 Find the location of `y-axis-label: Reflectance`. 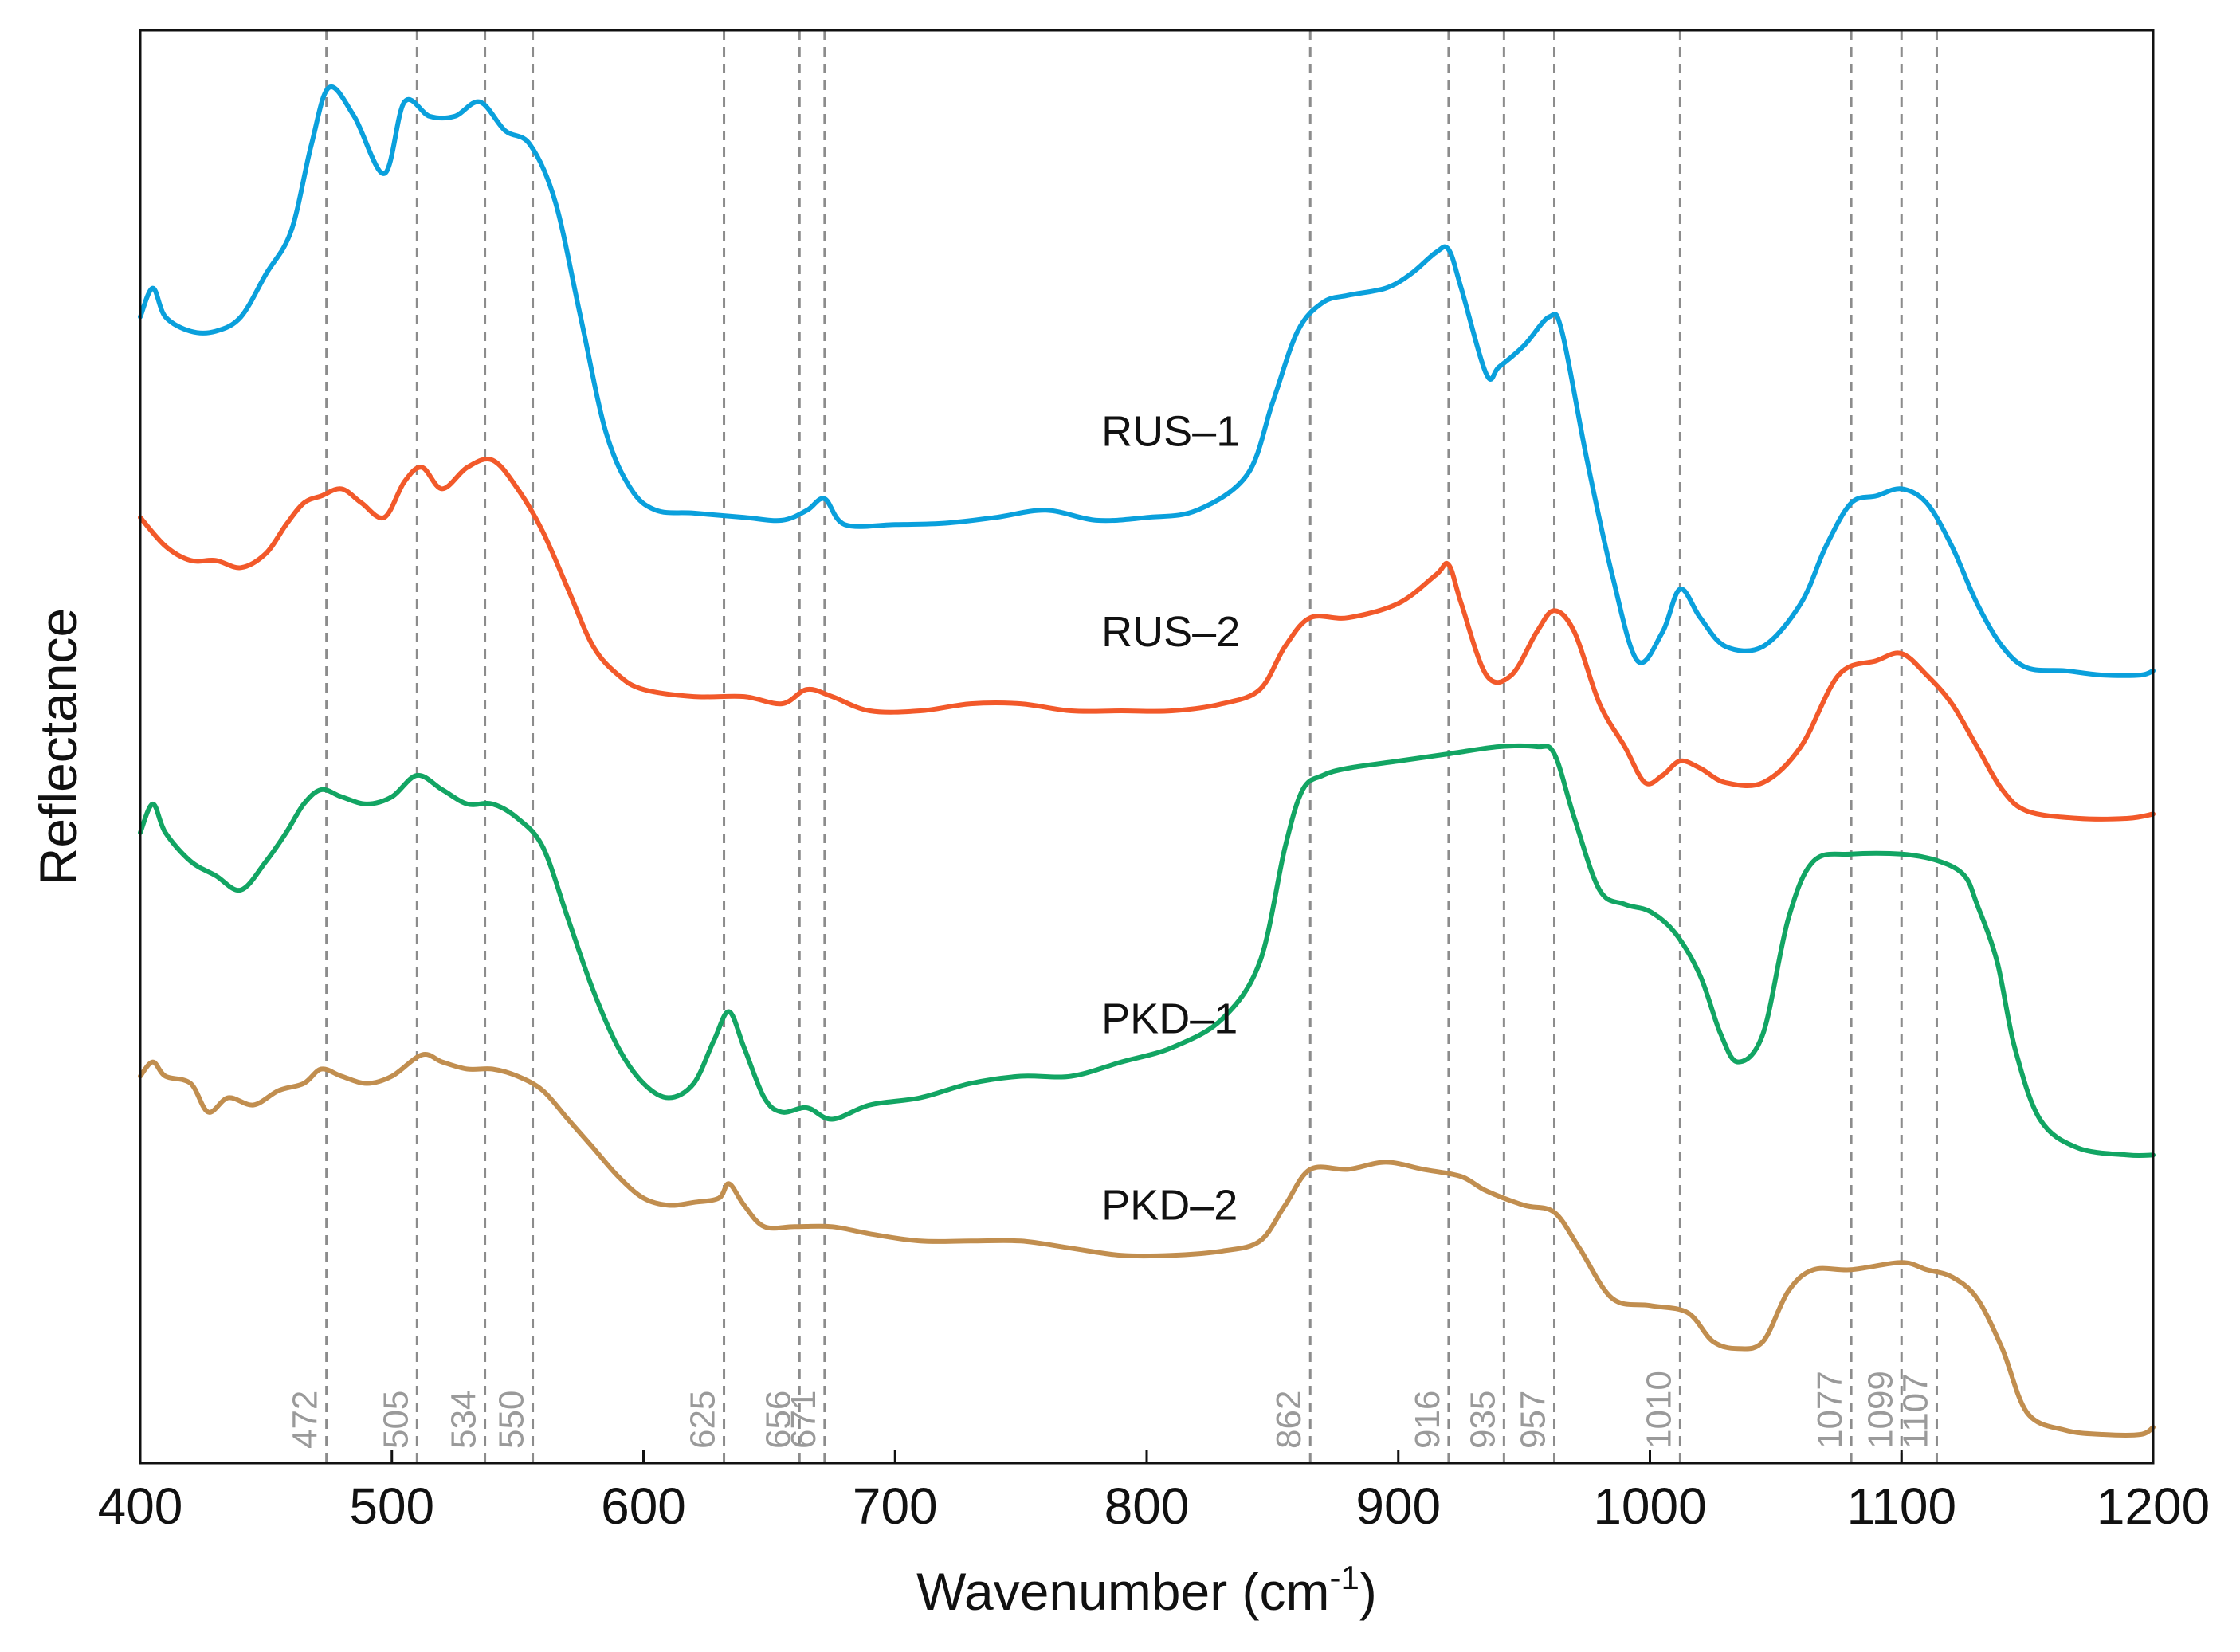

y-axis-label: Reflectance is located at coordinates (58, 747).